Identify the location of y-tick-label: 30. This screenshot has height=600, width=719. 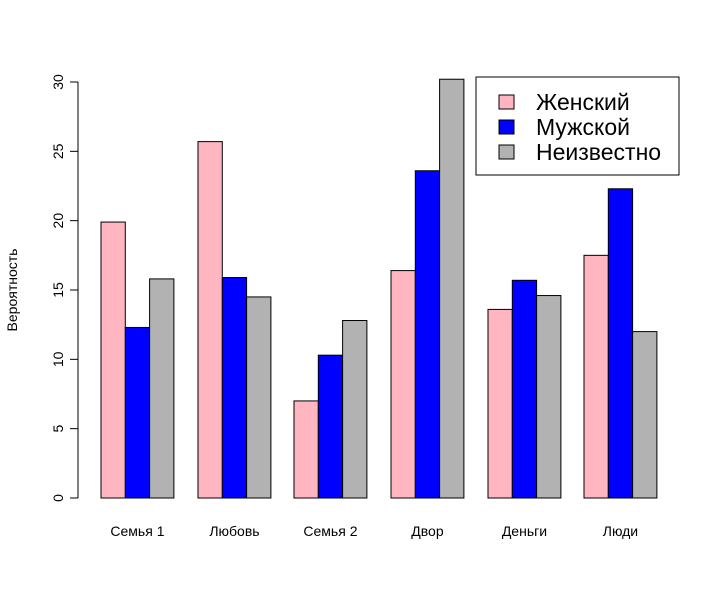
(58, 82).